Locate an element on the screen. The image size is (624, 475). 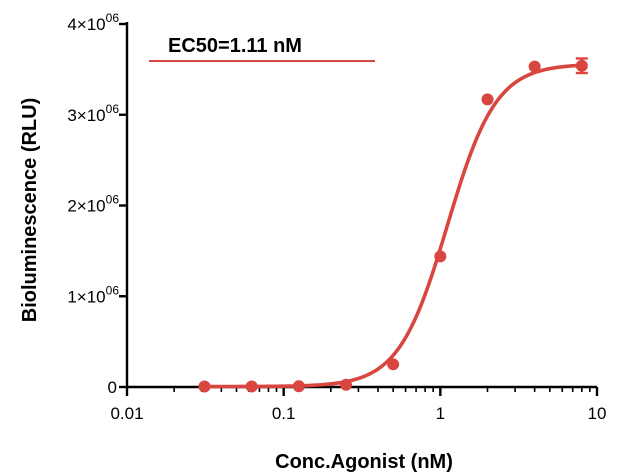
legend: EC50=1.11 nM is located at coordinates (262, 48).